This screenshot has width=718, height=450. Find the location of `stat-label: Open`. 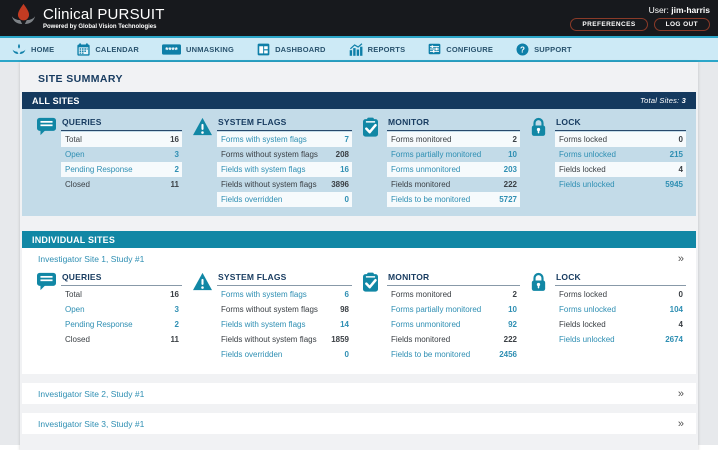

stat-label: Open is located at coordinates (75, 309).